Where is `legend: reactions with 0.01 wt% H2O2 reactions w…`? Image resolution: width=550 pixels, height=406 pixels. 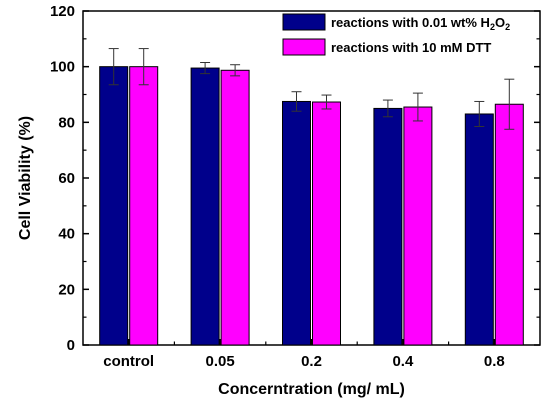
legend: reactions with 0.01 wt% H2O2 reactions w… is located at coordinates (396, 34).